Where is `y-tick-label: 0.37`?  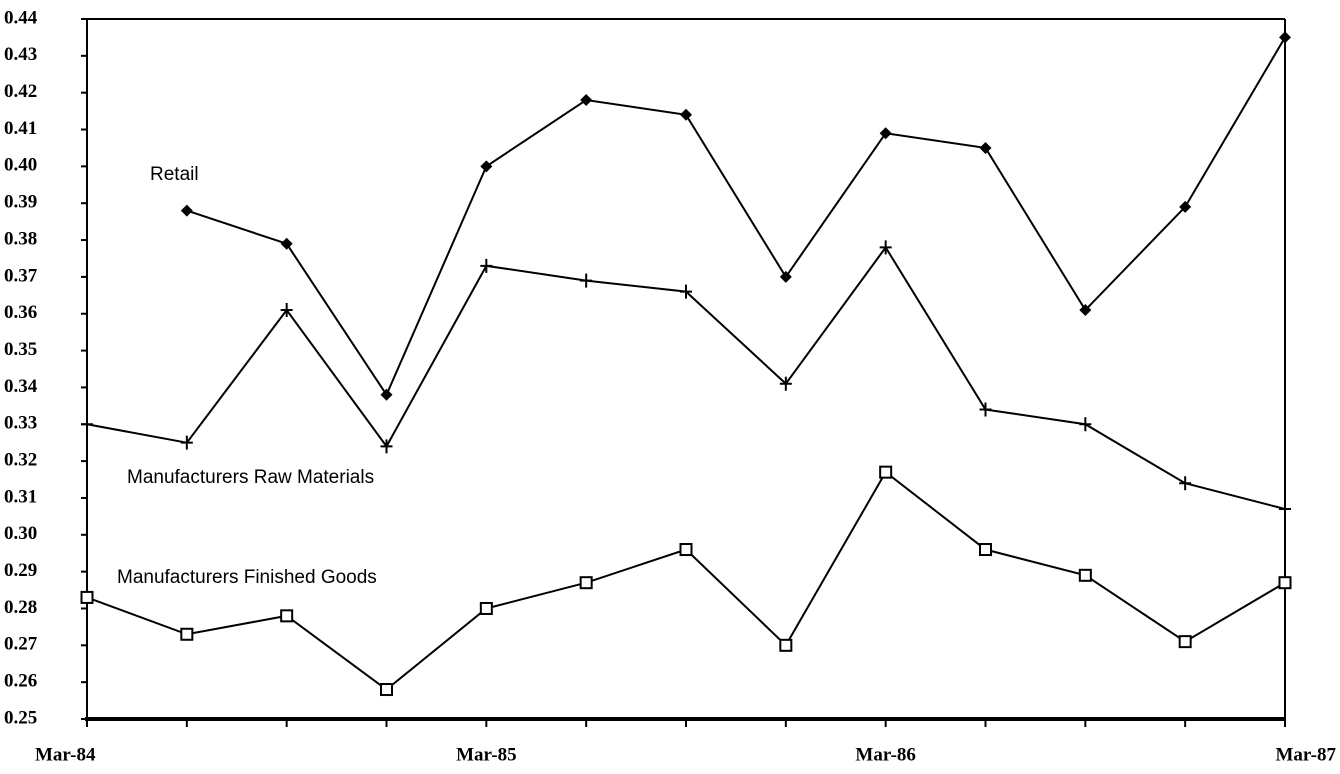 y-tick-label: 0.37 is located at coordinates (21, 275).